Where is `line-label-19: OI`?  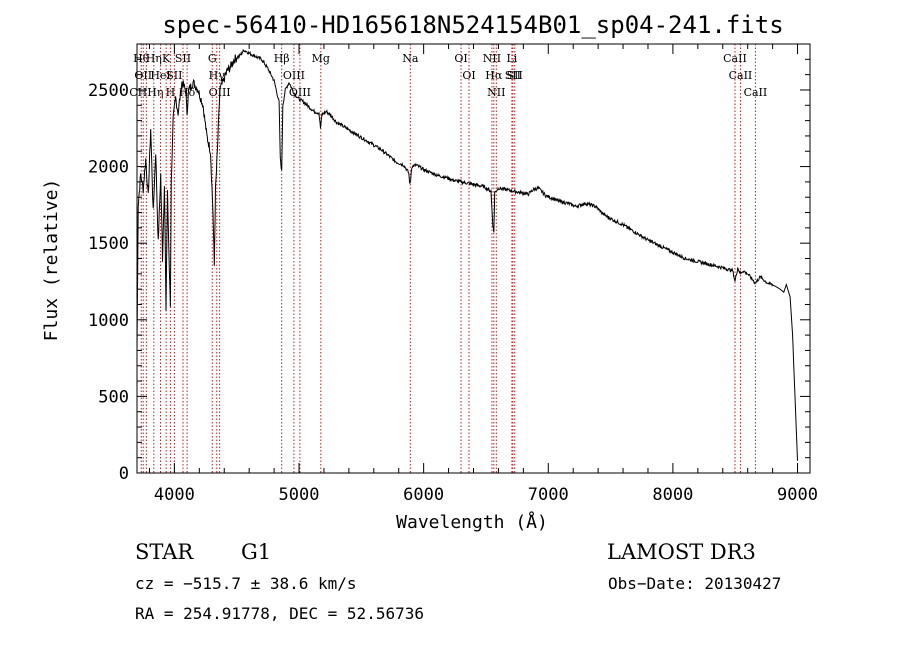
line-label-19: OI is located at coordinates (468, 75).